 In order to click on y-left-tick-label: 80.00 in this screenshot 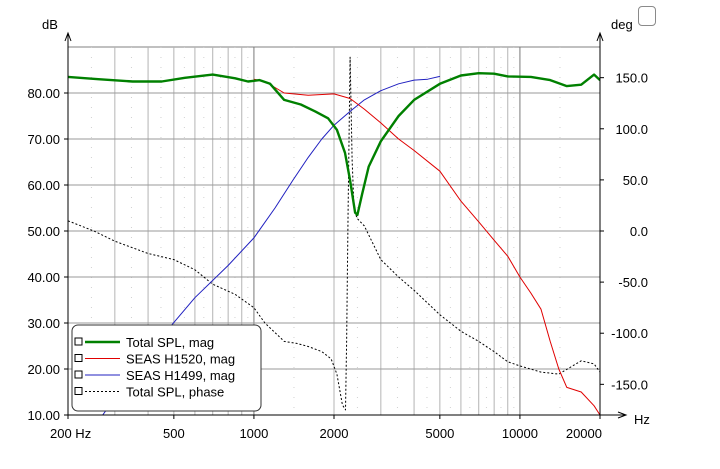, I will do `click(43, 93)`.